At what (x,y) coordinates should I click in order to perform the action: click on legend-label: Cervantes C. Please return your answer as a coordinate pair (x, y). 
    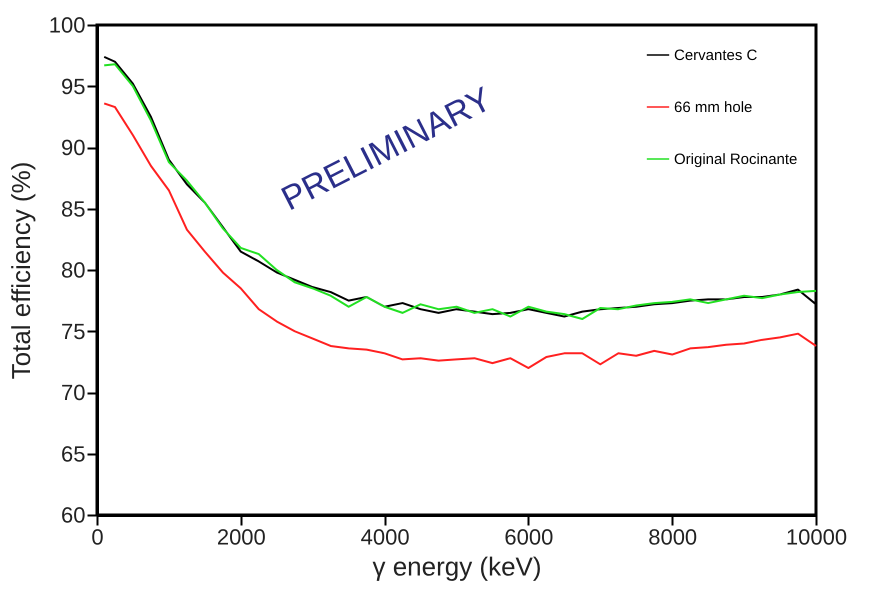
    Looking at the image, I should click on (716, 55).